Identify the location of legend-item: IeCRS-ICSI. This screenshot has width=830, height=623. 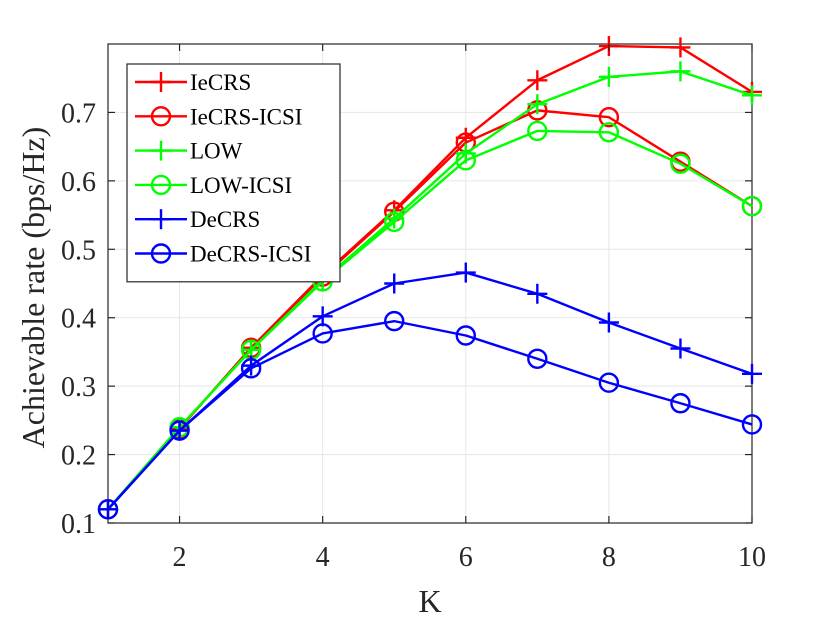
(218, 116).